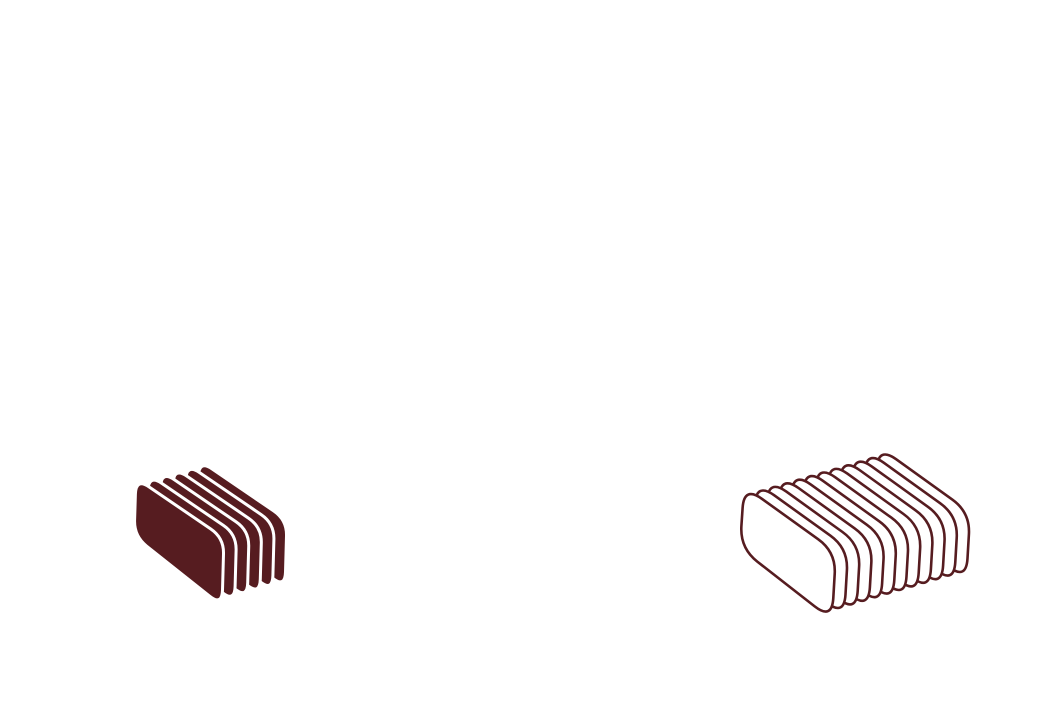 The image size is (1042, 713). I want to click on outline-stack, so click(855, 533).